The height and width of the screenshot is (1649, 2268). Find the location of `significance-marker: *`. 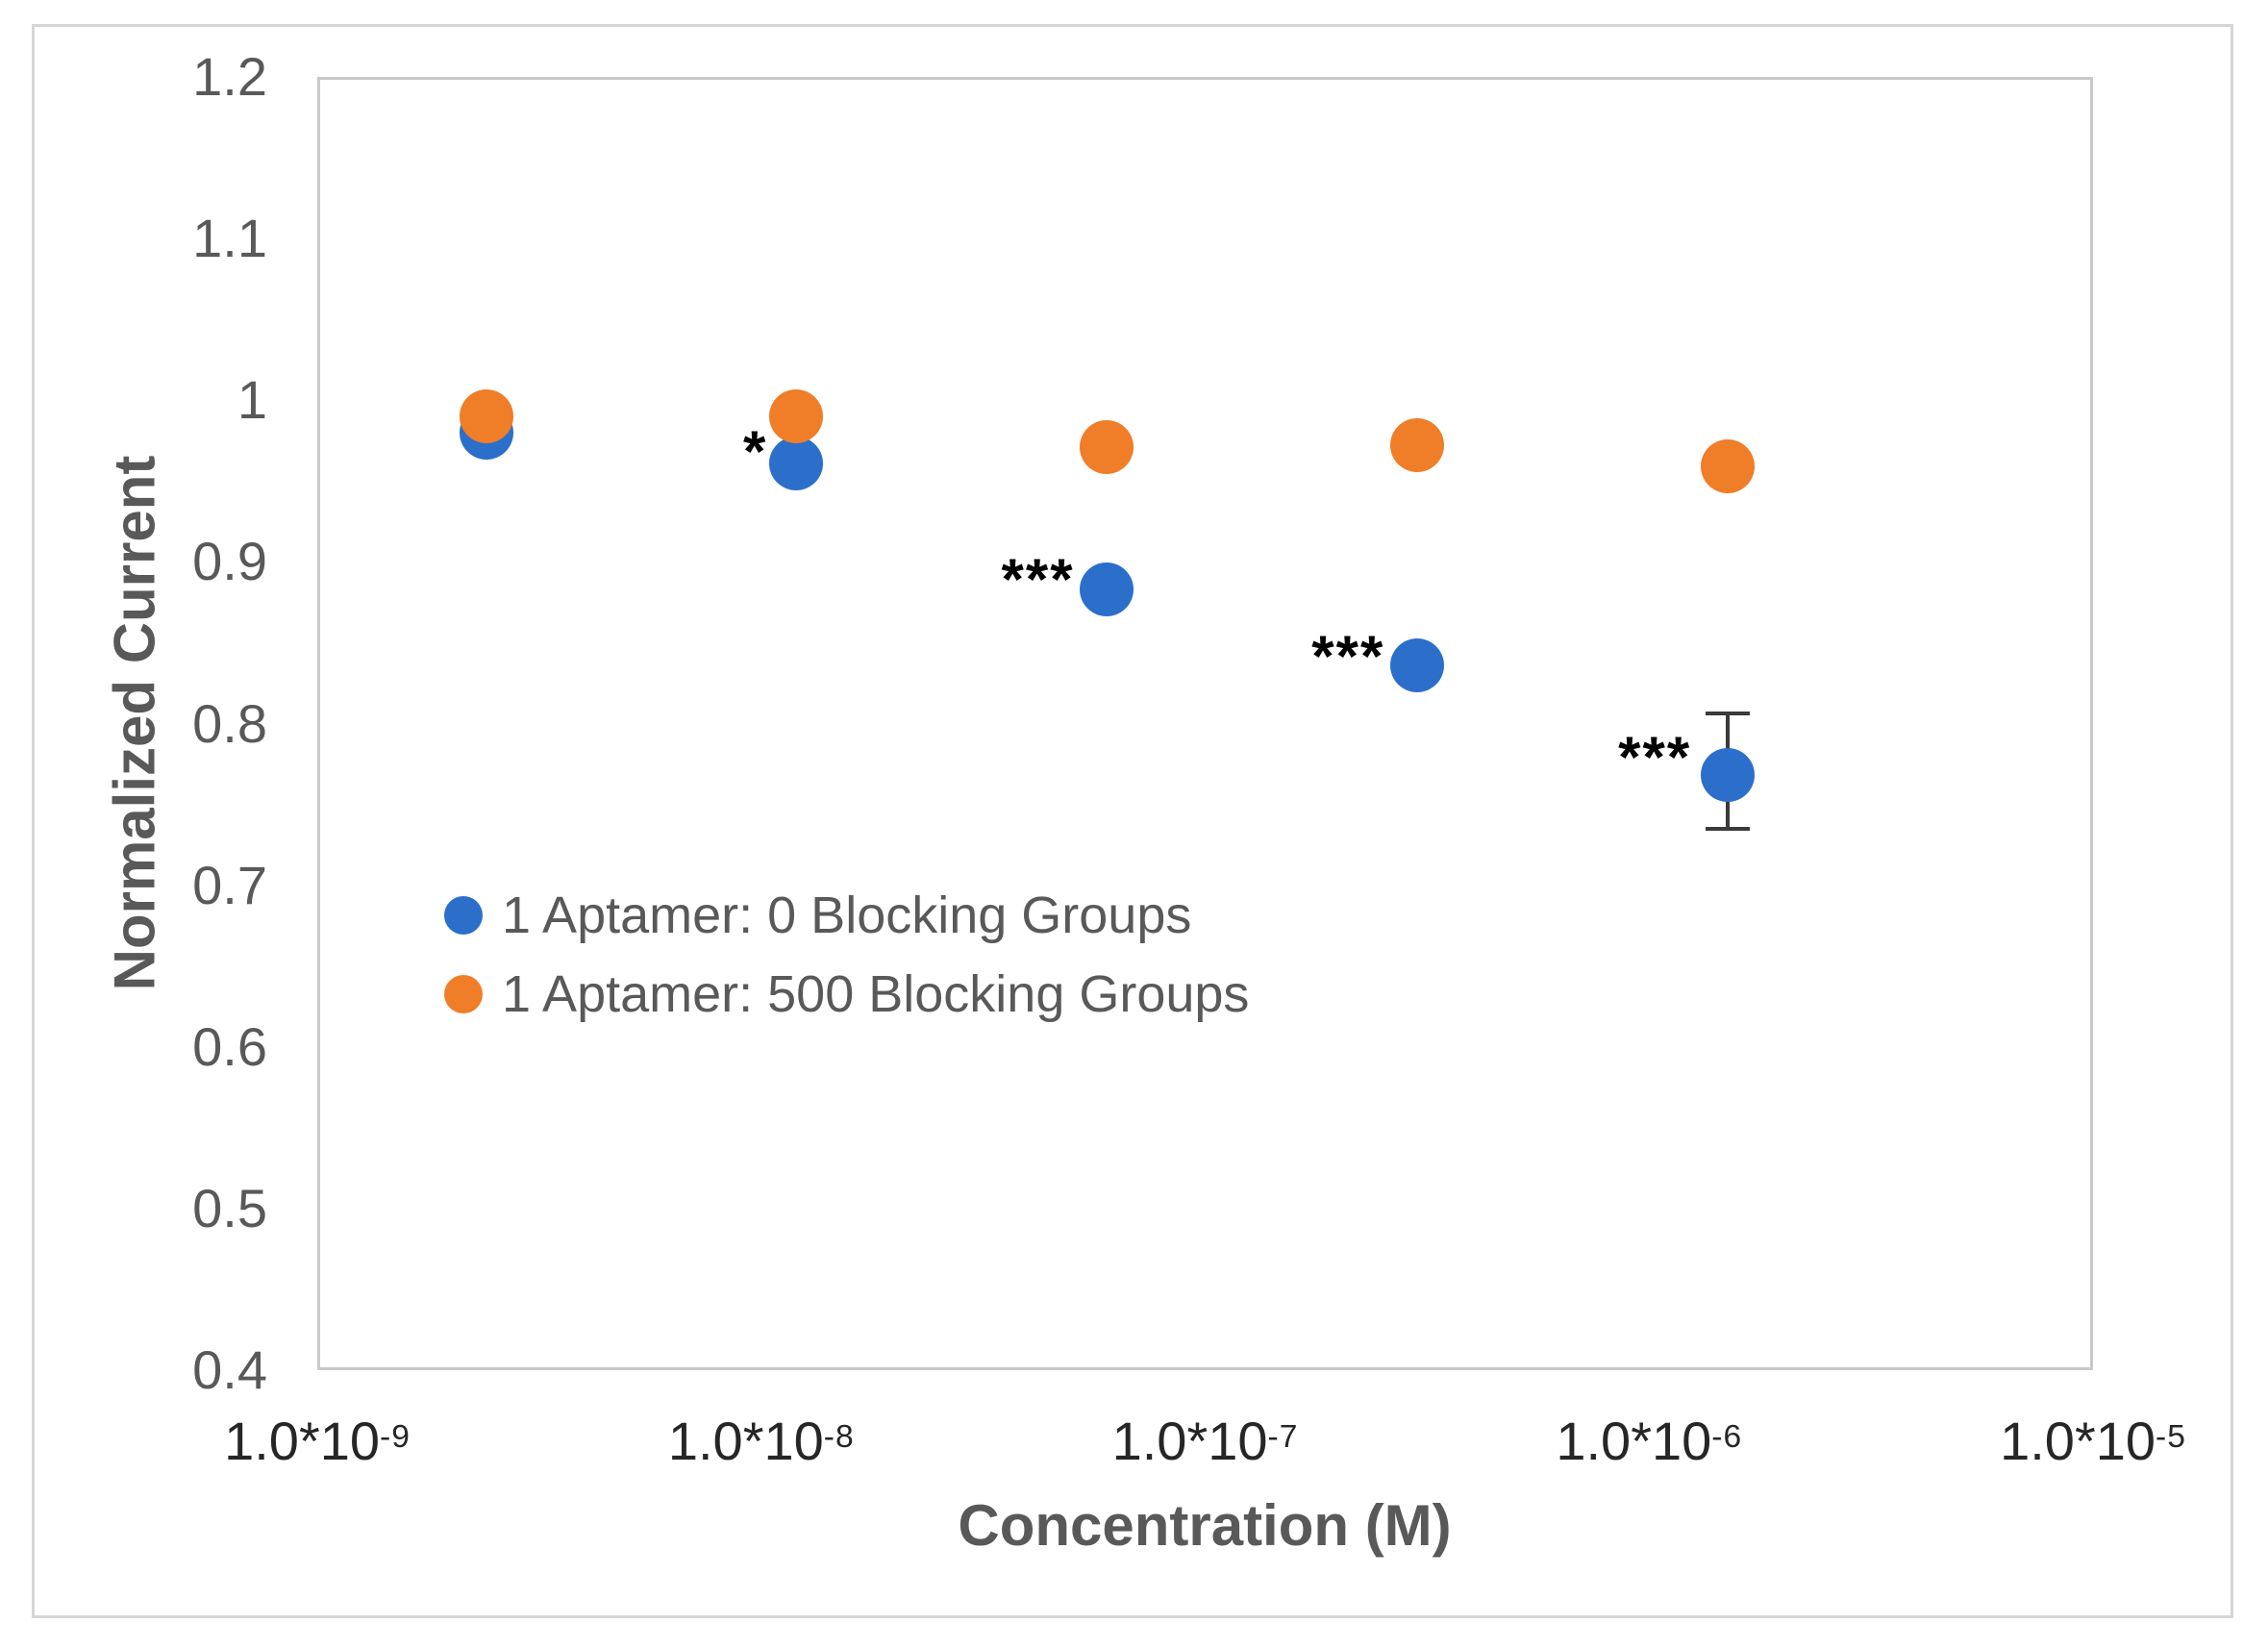

significance-marker: * is located at coordinates (755, 451).